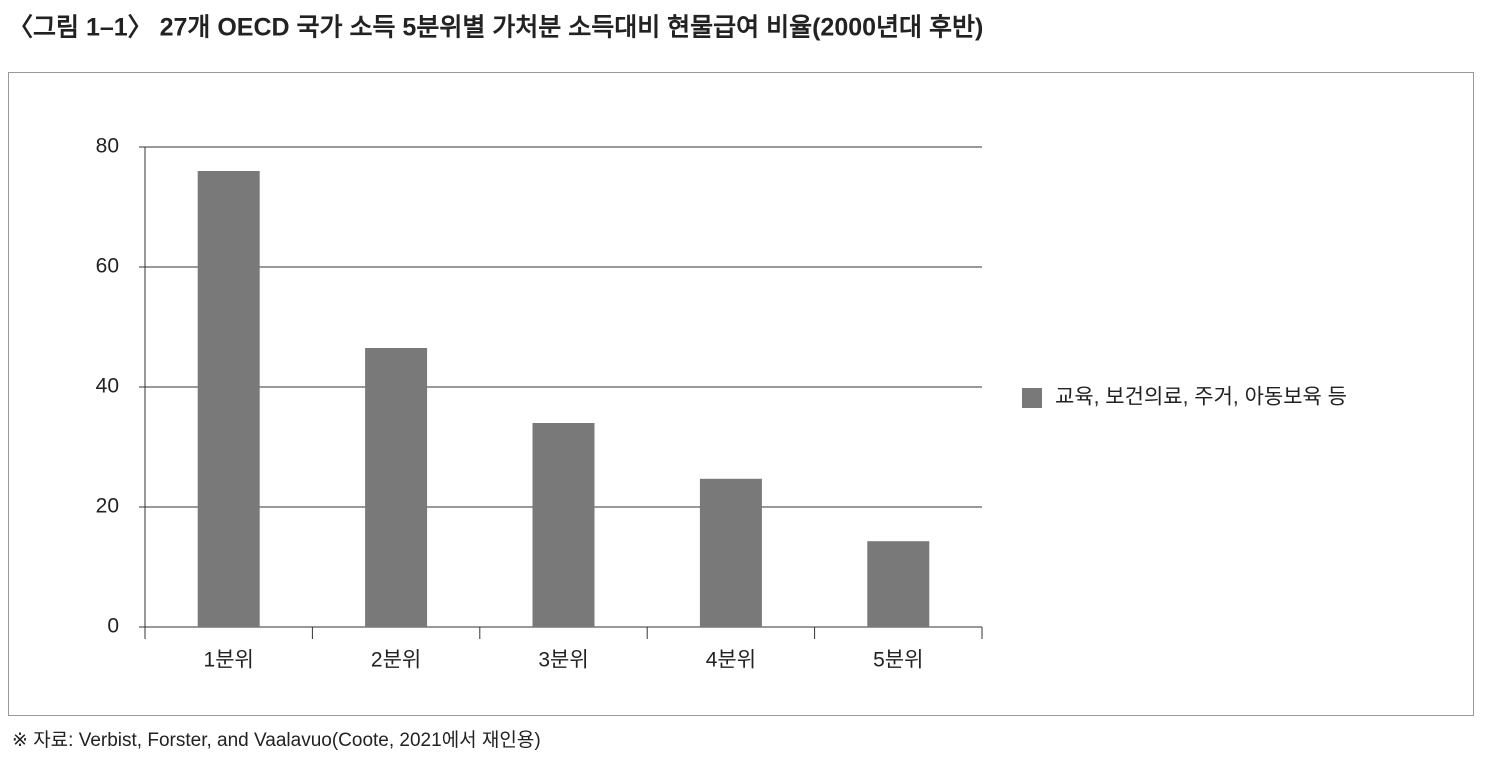 The height and width of the screenshot is (777, 1488). What do you see at coordinates (898, 660) in the screenshot?
I see `x-tick-label: 5분위` at bounding box center [898, 660].